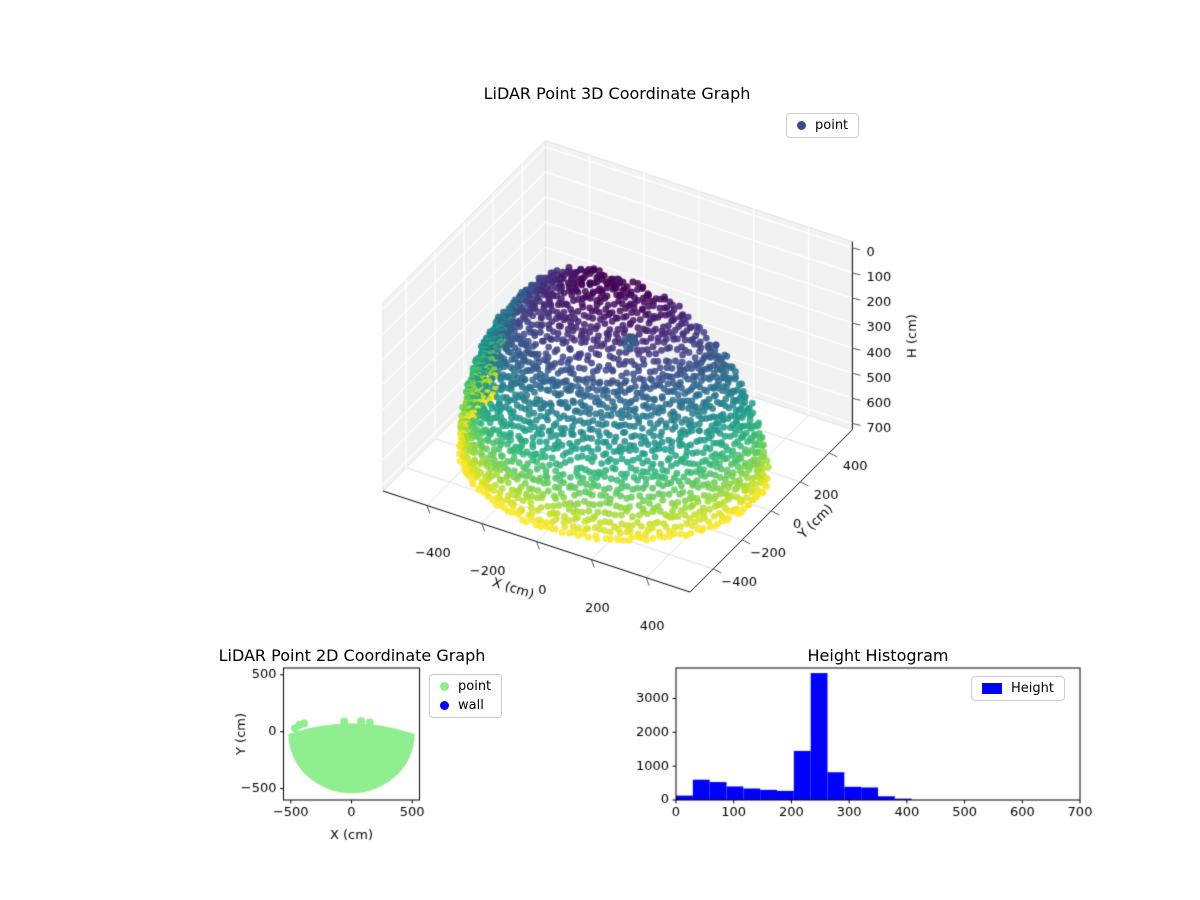  What do you see at coordinates (617, 93) in the screenshot?
I see `plot3d-title: LiDAR Point 3D Coordinate Graph` at bounding box center [617, 93].